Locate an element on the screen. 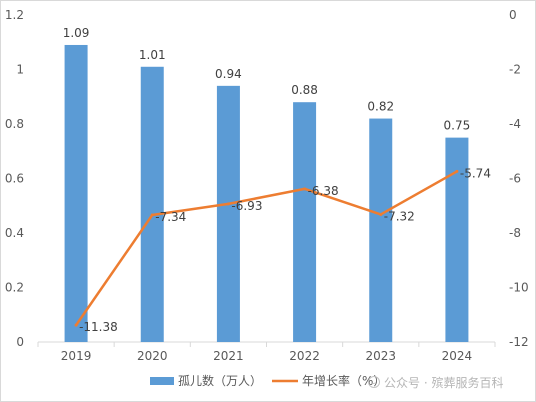  watermark: 公众号 · 殡葬服务百科 is located at coordinates (435, 382).